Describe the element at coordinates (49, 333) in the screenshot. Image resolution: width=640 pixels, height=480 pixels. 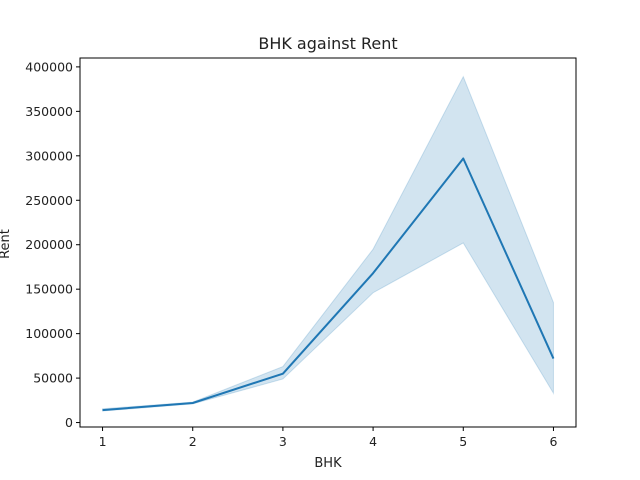
I see `y-tick-label: 100000` at that location.